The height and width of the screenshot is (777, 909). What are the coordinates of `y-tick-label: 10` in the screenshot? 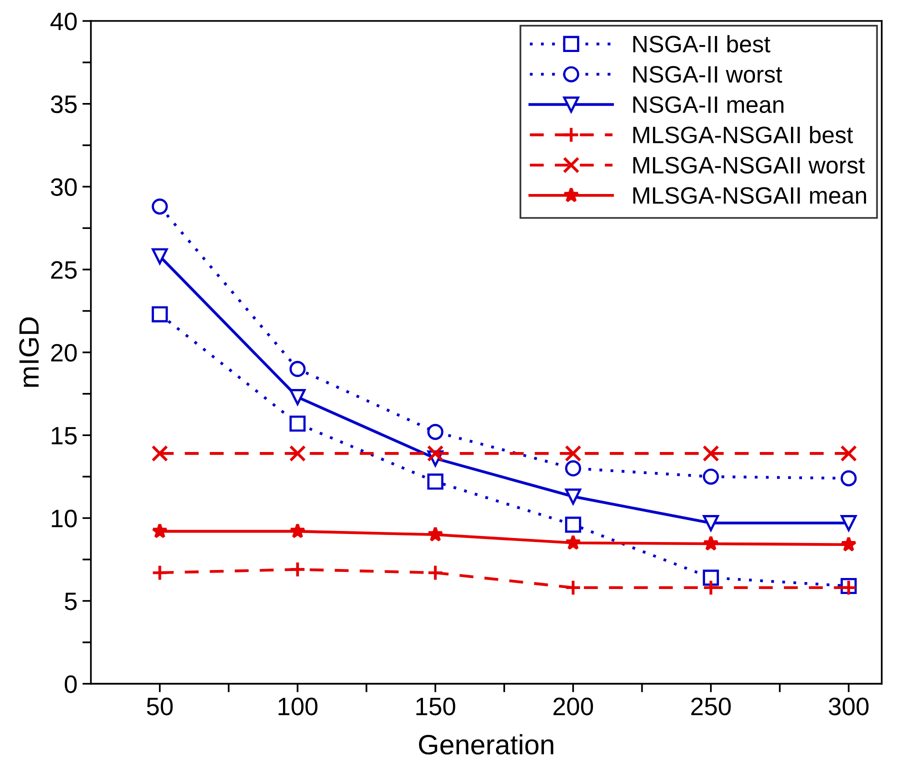 It's located at (64, 519).